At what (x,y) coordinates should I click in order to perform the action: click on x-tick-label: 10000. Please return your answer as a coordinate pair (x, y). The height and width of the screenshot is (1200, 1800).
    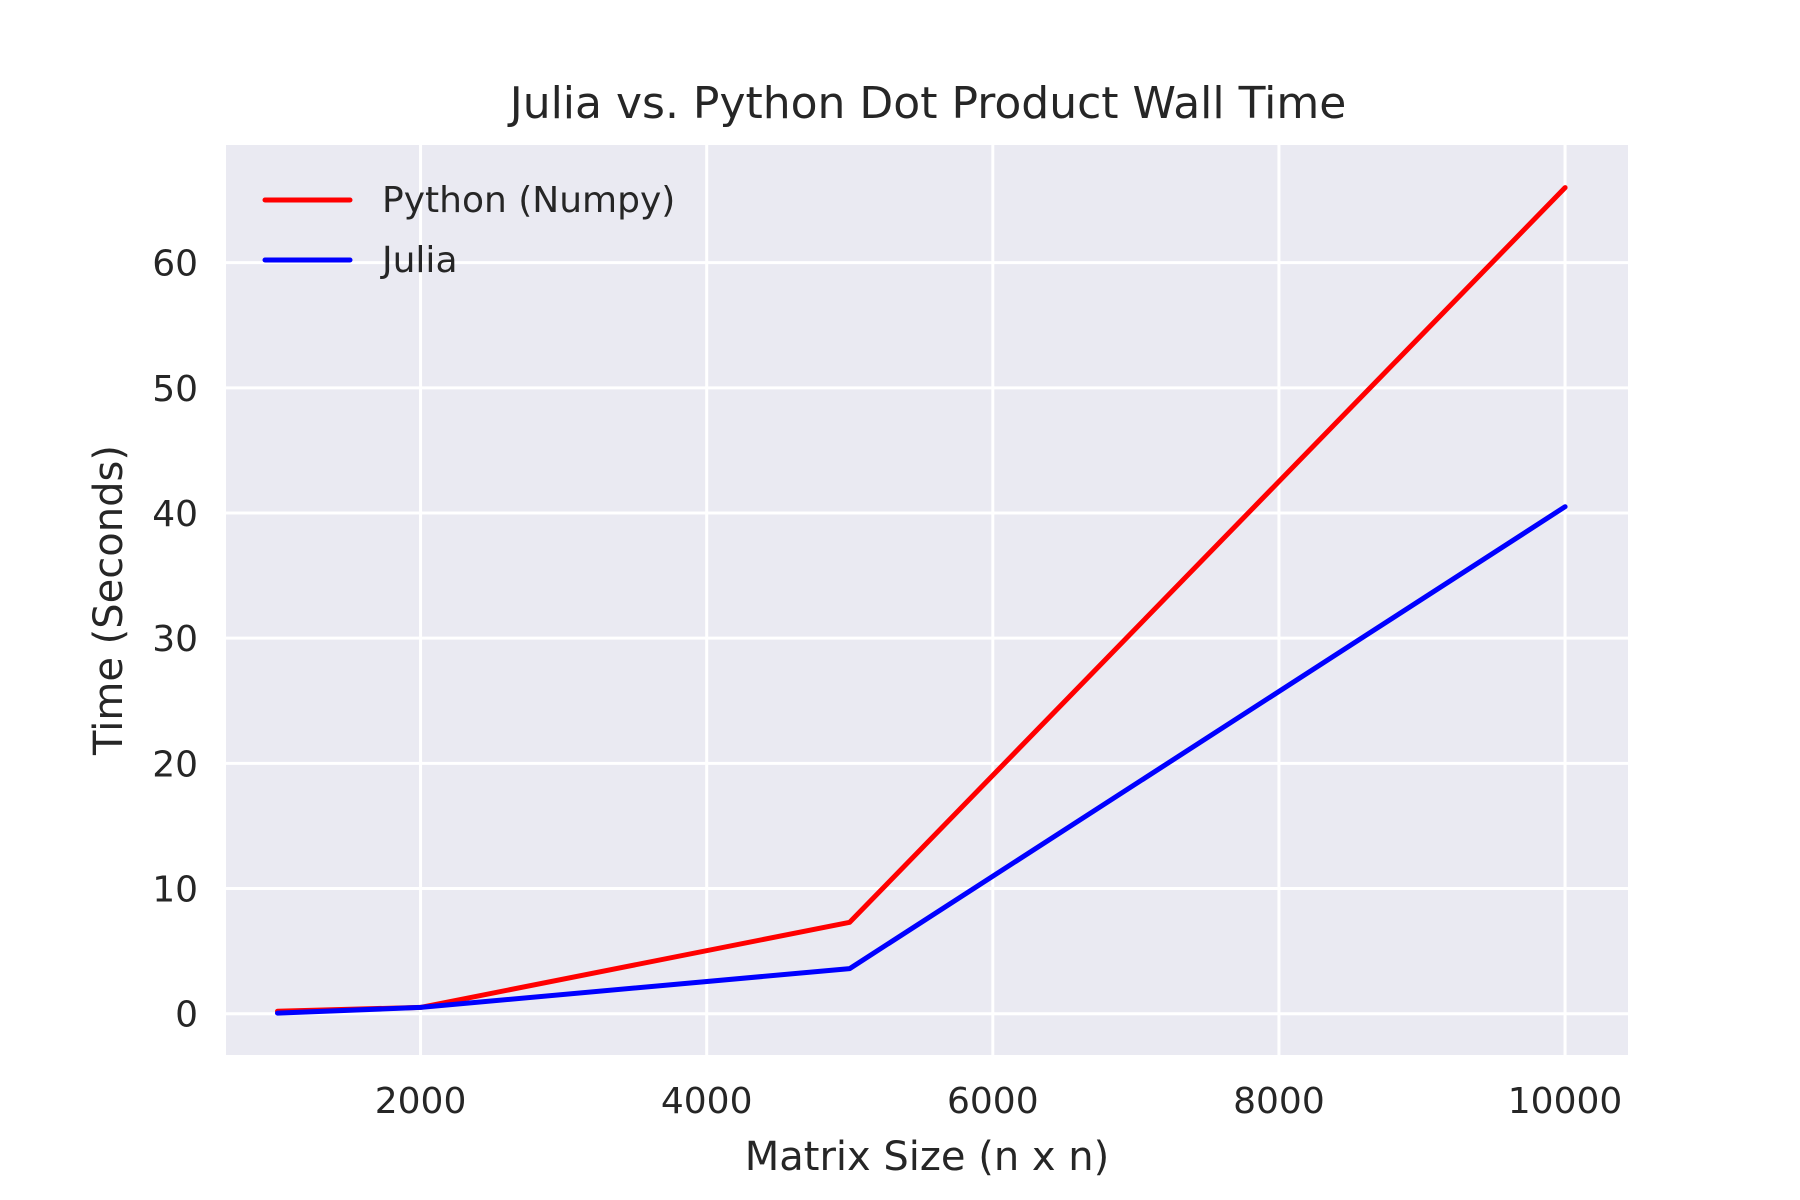
    Looking at the image, I should click on (1565, 1101).